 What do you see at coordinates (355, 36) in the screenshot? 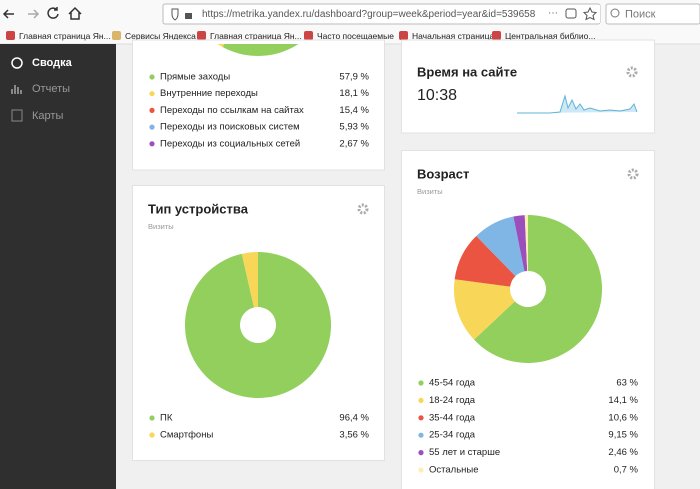
I see `bookmark: Часто посещаемые` at bounding box center [355, 36].